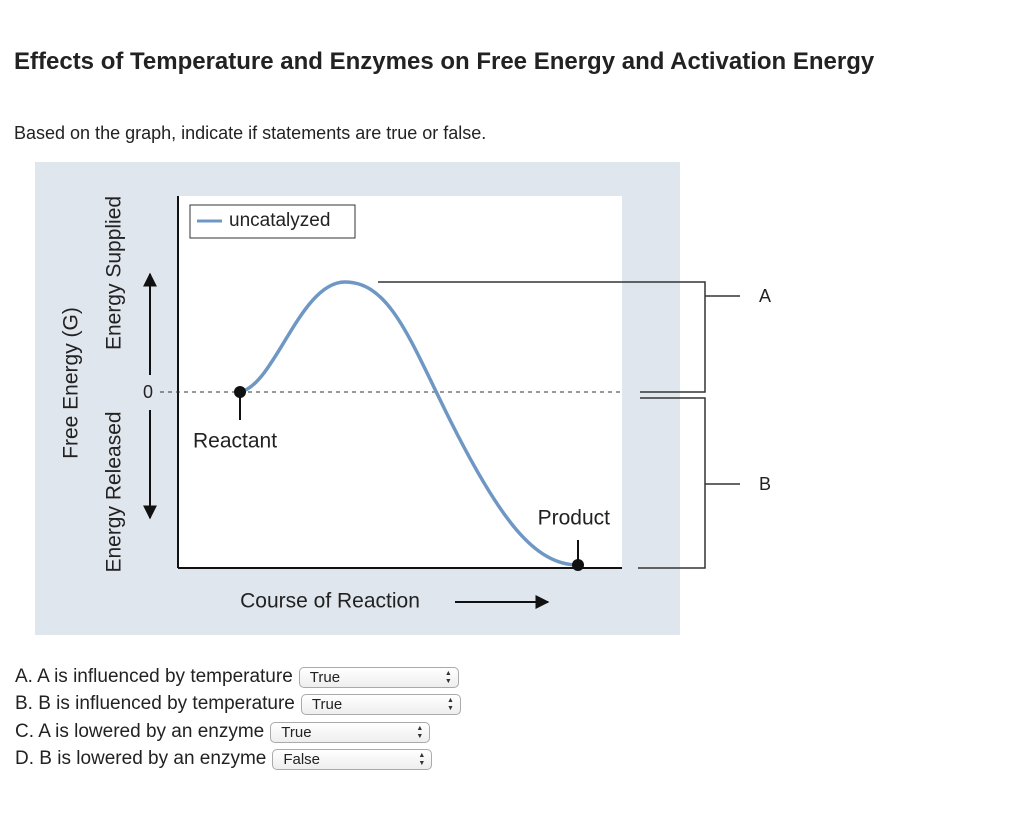  Describe the element at coordinates (71, 383) in the screenshot. I see `y-axis-label: Free Energy (G)` at that location.